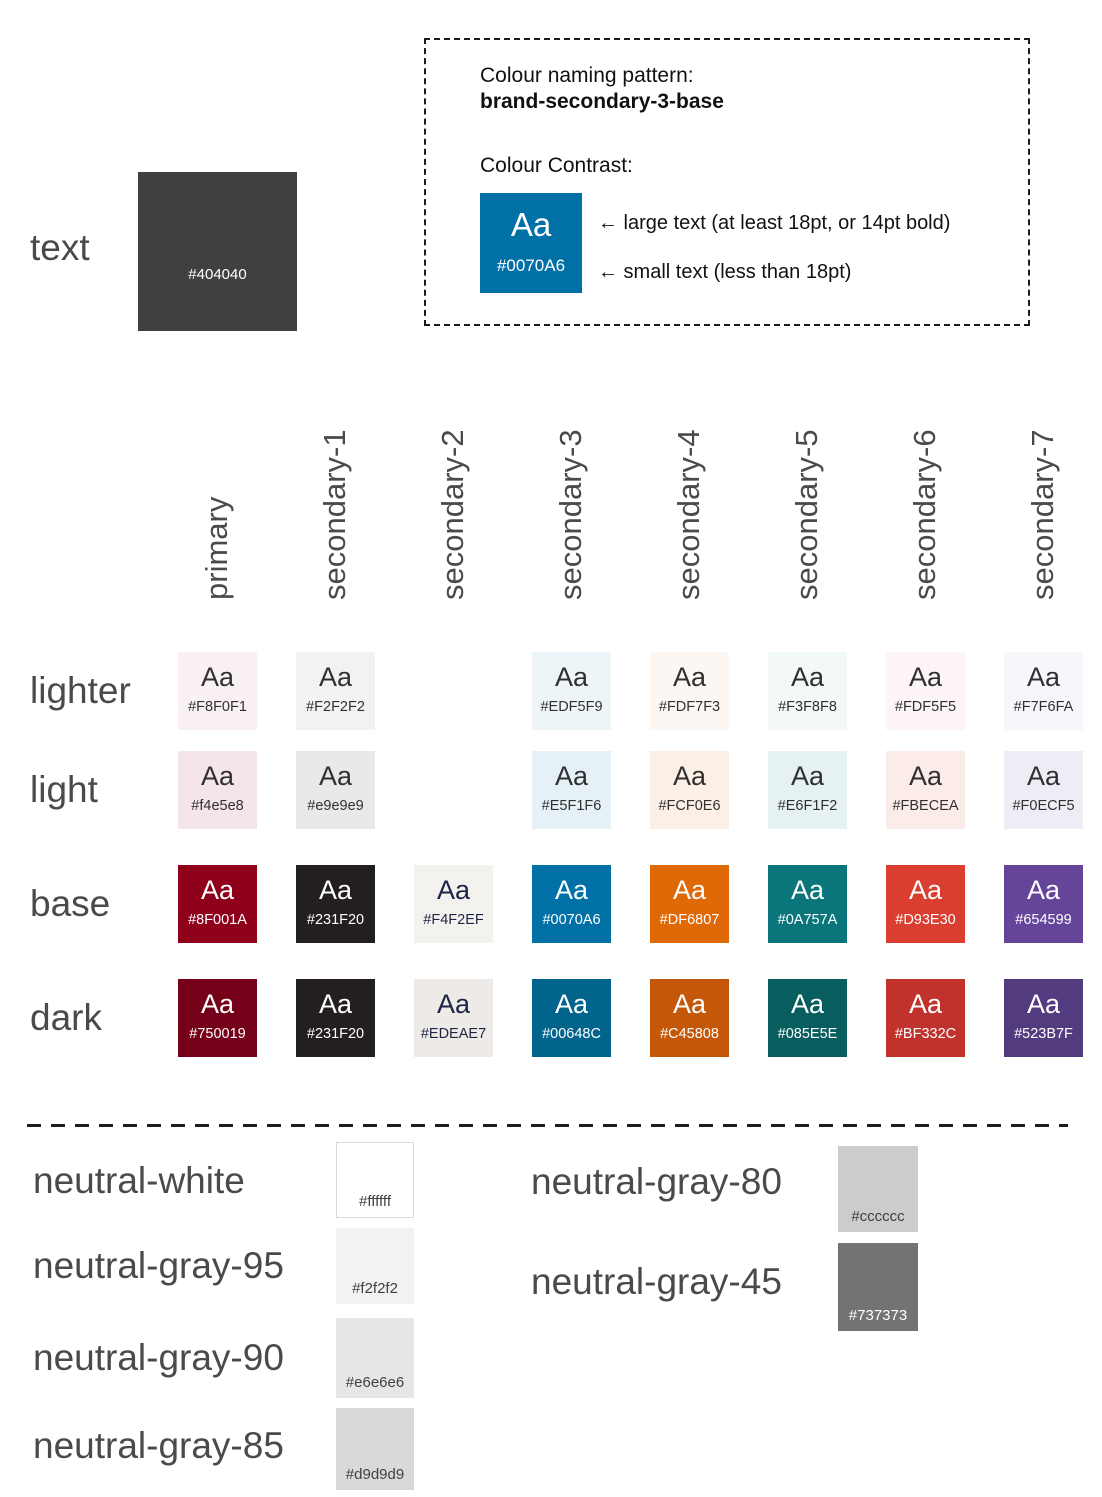 Image resolution: width=1102 pixels, height=1497 pixels. Describe the element at coordinates (806, 514) in the screenshot. I see `column-header-secondary-5: secondary-5` at that location.